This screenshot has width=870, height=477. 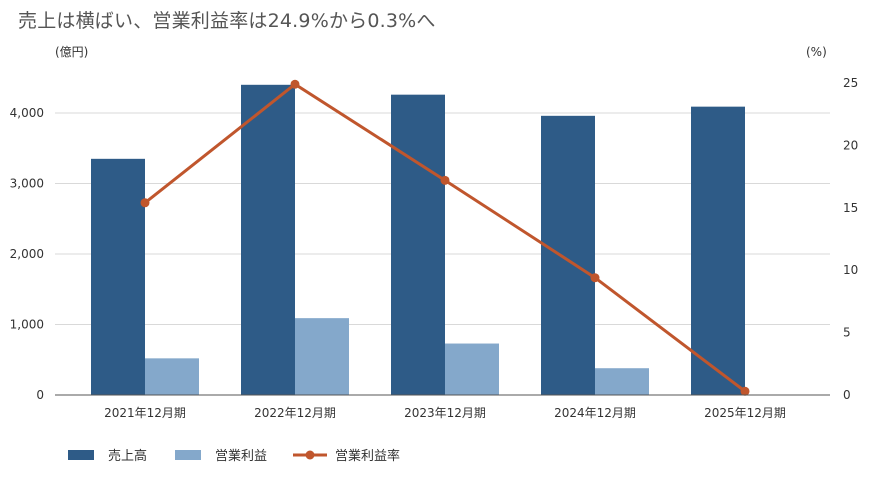 What do you see at coordinates (850, 270) in the screenshot?
I see `y-right-tick-label: 10` at bounding box center [850, 270].